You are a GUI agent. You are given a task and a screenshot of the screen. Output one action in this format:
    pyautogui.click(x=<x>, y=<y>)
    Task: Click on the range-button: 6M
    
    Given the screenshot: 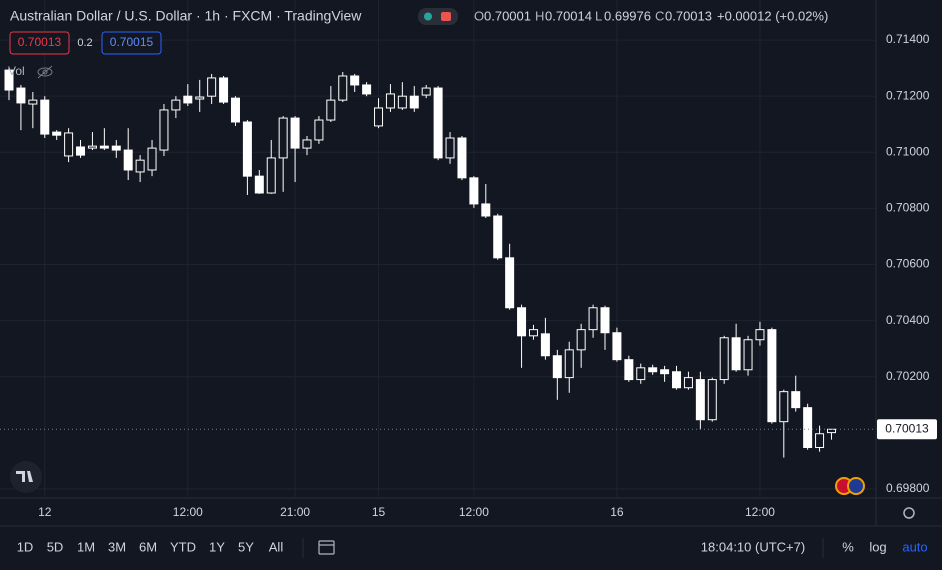 What is the action you would take?
    pyautogui.click(x=148, y=546)
    